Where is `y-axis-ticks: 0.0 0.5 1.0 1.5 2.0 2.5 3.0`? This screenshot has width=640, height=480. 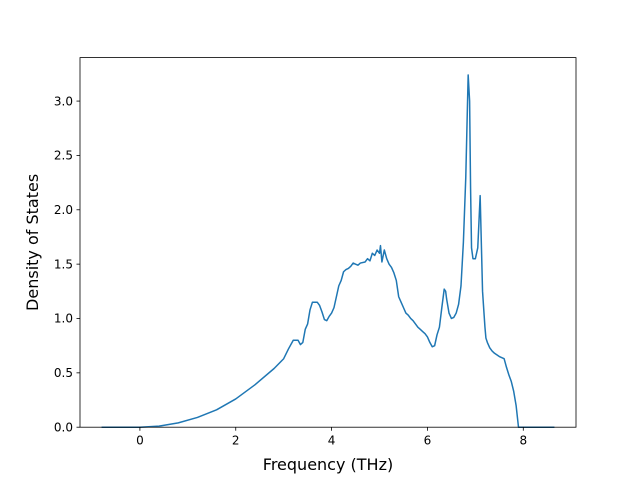 y-axis-ticks: 0.0 0.5 1.0 1.5 2.0 2.5 3.0 is located at coordinates (67, 264).